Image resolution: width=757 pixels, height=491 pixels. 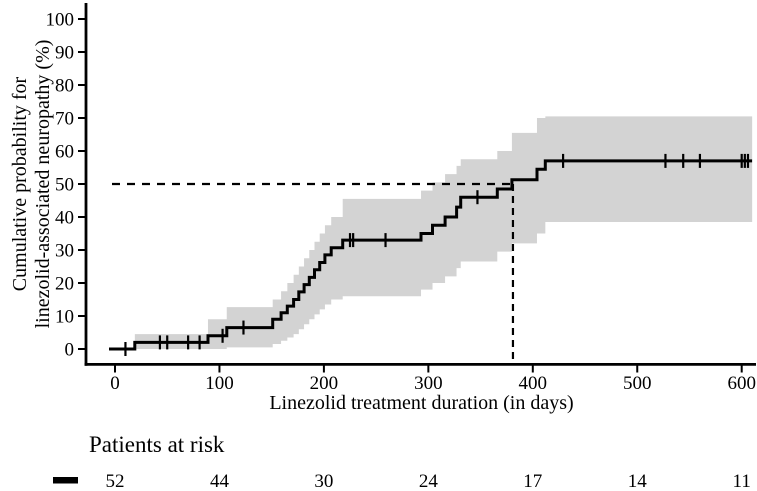 I want to click on risk-count: 11, so click(x=742, y=481).